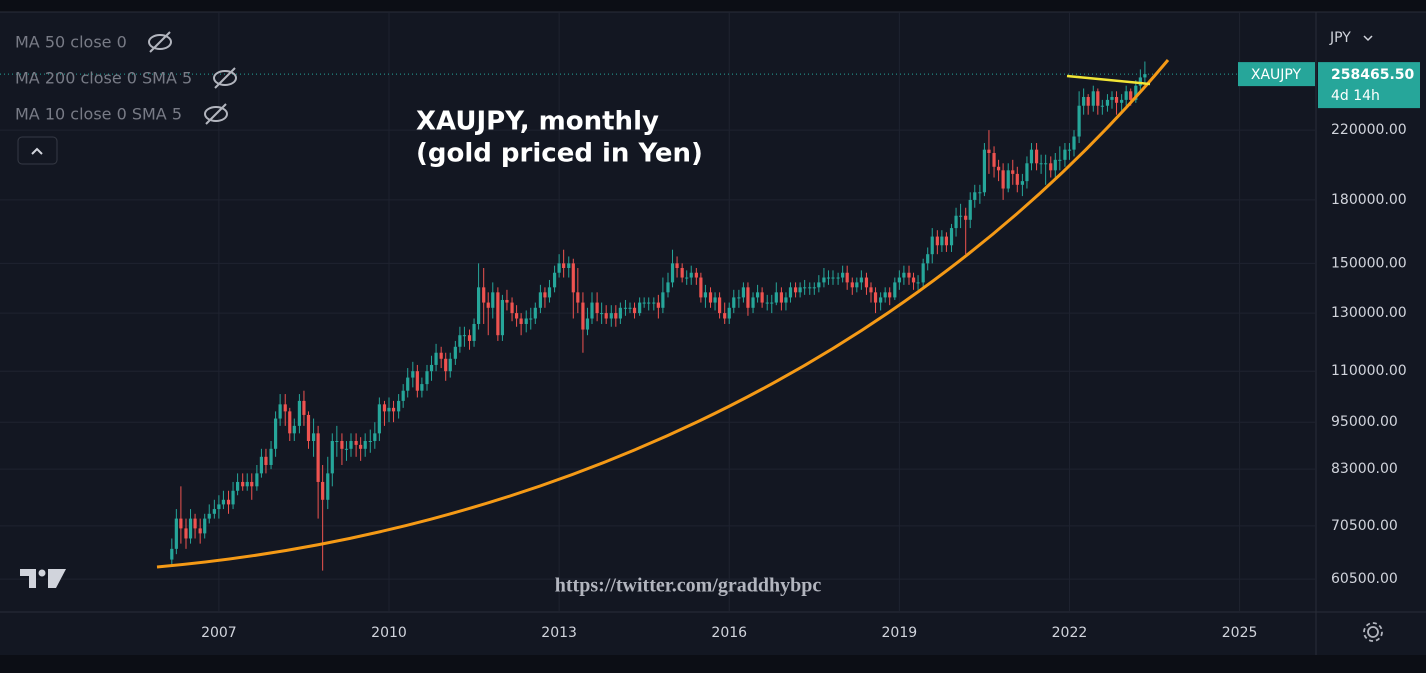  I want to click on x-tick-label: 2022, so click(1070, 633).